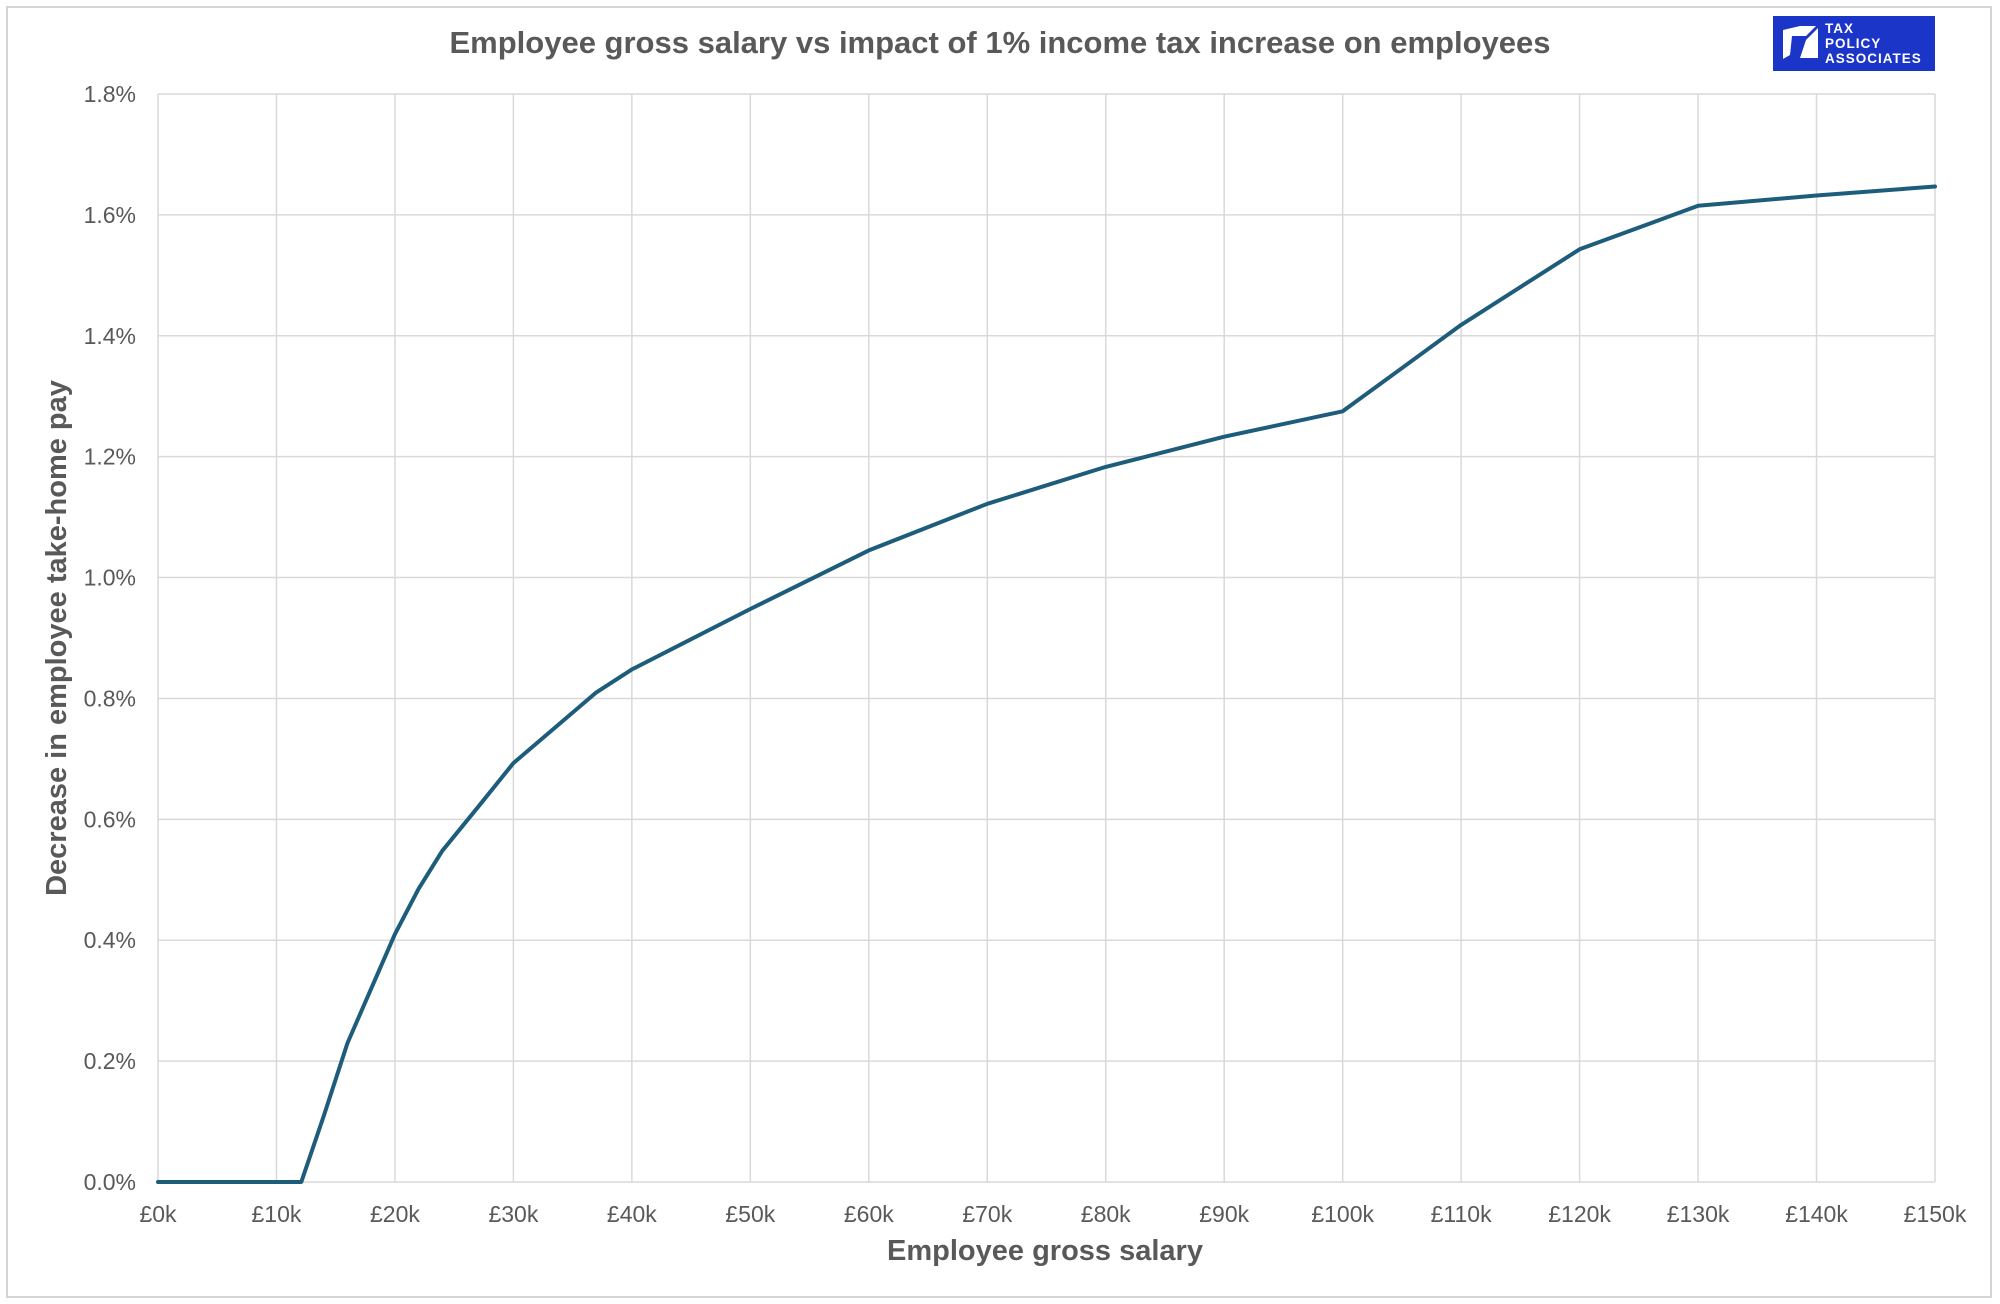  What do you see at coordinates (158, 1214) in the screenshot?
I see `x-tick-label: £0k` at bounding box center [158, 1214].